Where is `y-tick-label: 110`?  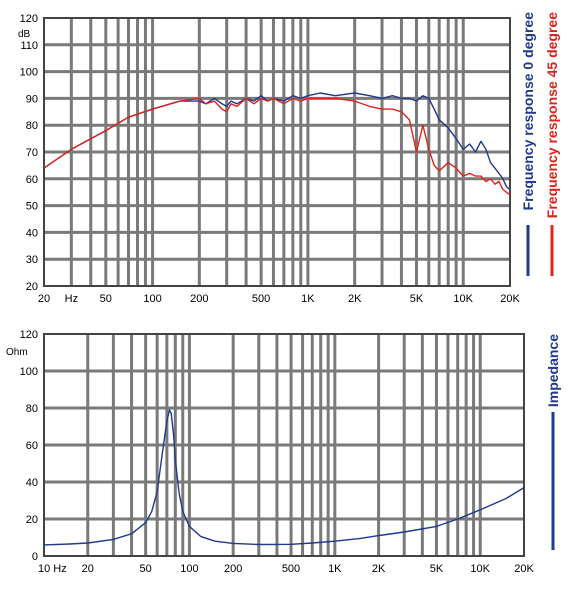 y-tick-label: 110 is located at coordinates (29, 46).